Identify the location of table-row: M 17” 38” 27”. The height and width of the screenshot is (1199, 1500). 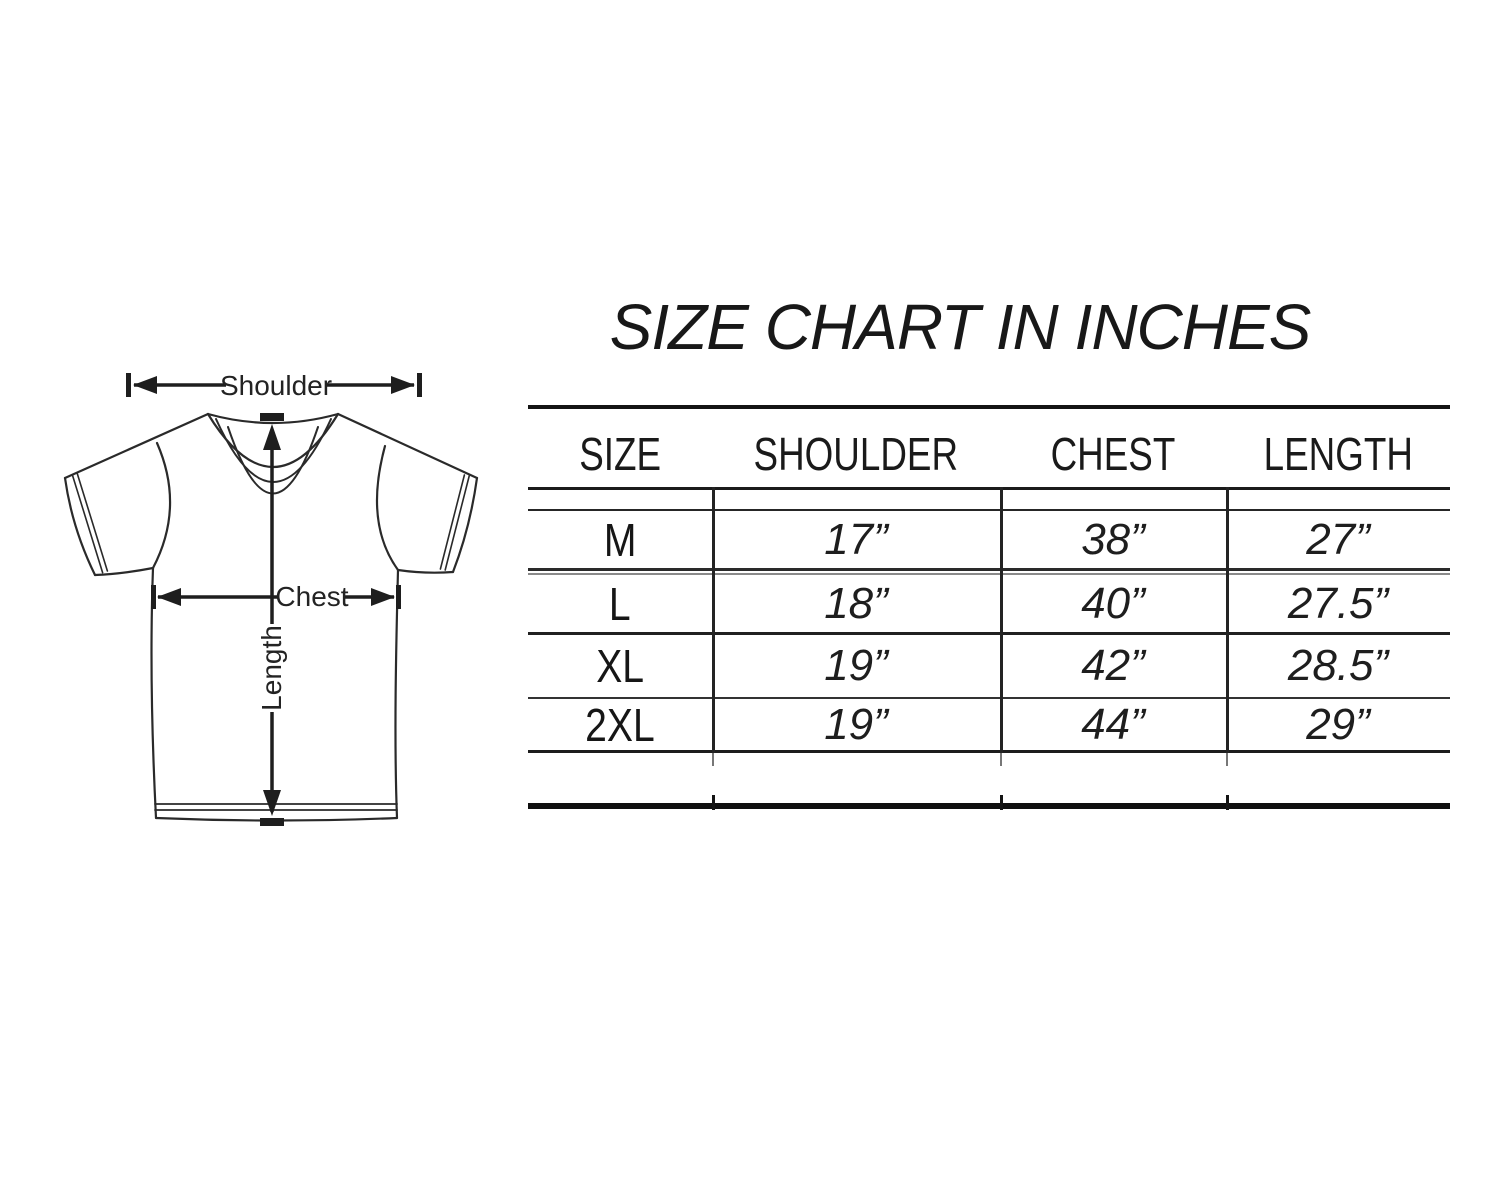
(989, 539).